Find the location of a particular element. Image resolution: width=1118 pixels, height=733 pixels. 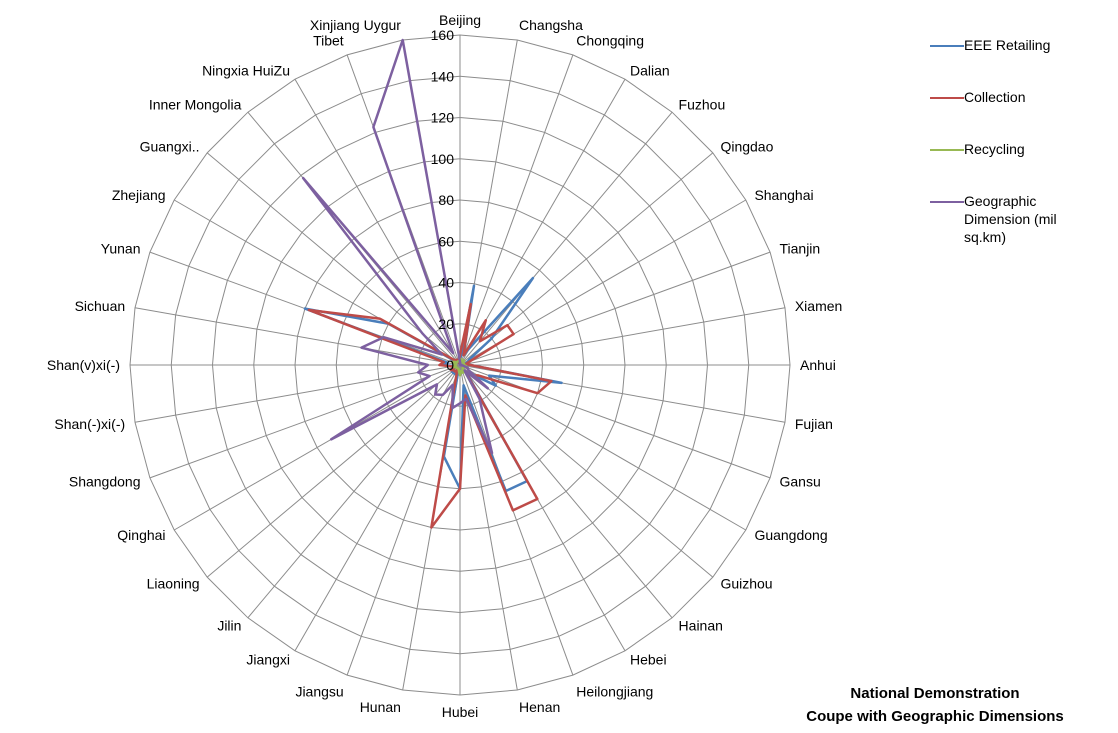

legend-item-4: Geographic Dimension (mil sq.km) is located at coordinates (1020, 219).